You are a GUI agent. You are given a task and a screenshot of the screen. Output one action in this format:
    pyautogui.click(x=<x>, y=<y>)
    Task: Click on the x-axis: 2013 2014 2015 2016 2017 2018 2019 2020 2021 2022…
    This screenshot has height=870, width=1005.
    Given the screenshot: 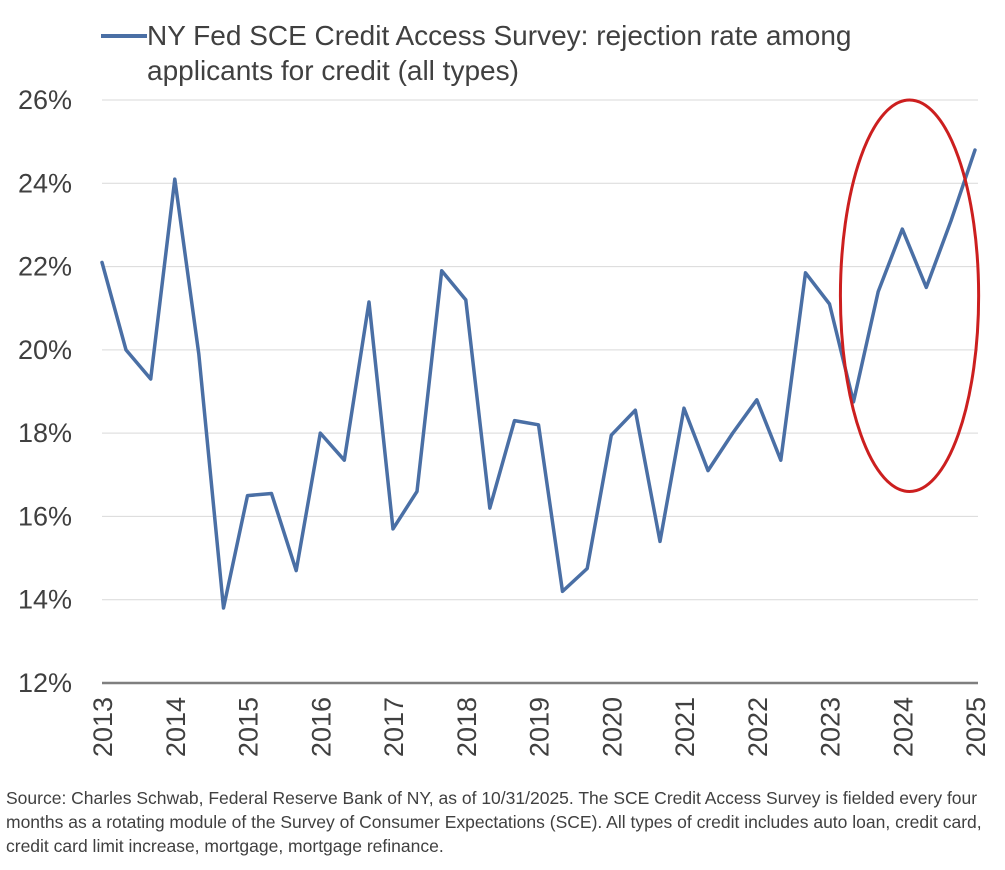 What is the action you would take?
    pyautogui.click(x=539, y=719)
    